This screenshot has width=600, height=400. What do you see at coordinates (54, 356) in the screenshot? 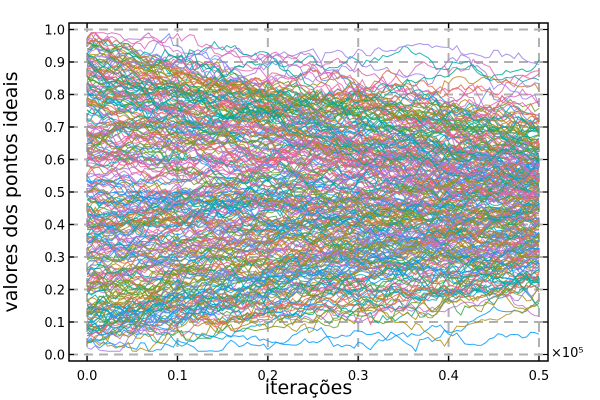
I see `y-tick-label-0: 0.0` at bounding box center [54, 356].